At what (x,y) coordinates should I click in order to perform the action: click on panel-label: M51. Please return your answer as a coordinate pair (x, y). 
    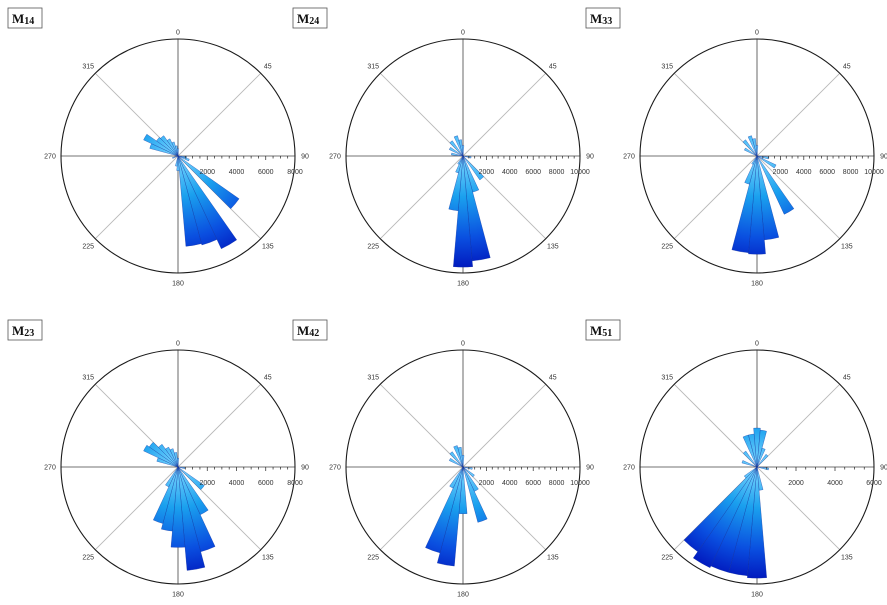
    Looking at the image, I should click on (601, 331).